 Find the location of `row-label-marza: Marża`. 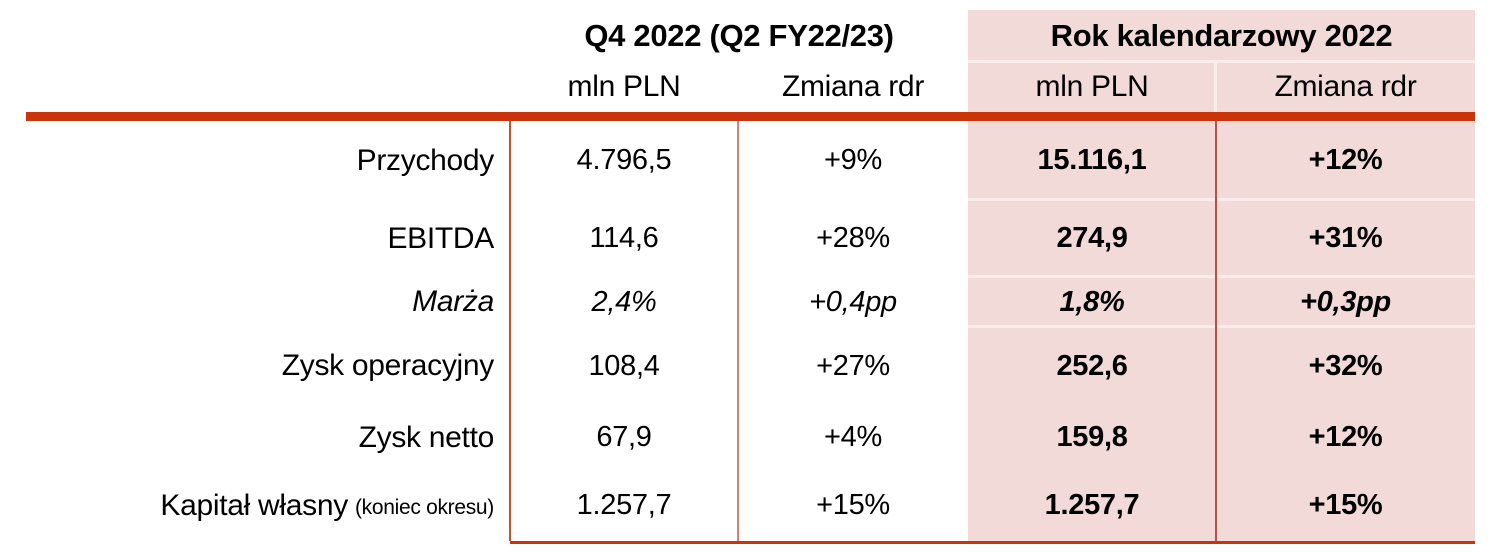

row-label-marza: Marża is located at coordinates (255, 302).